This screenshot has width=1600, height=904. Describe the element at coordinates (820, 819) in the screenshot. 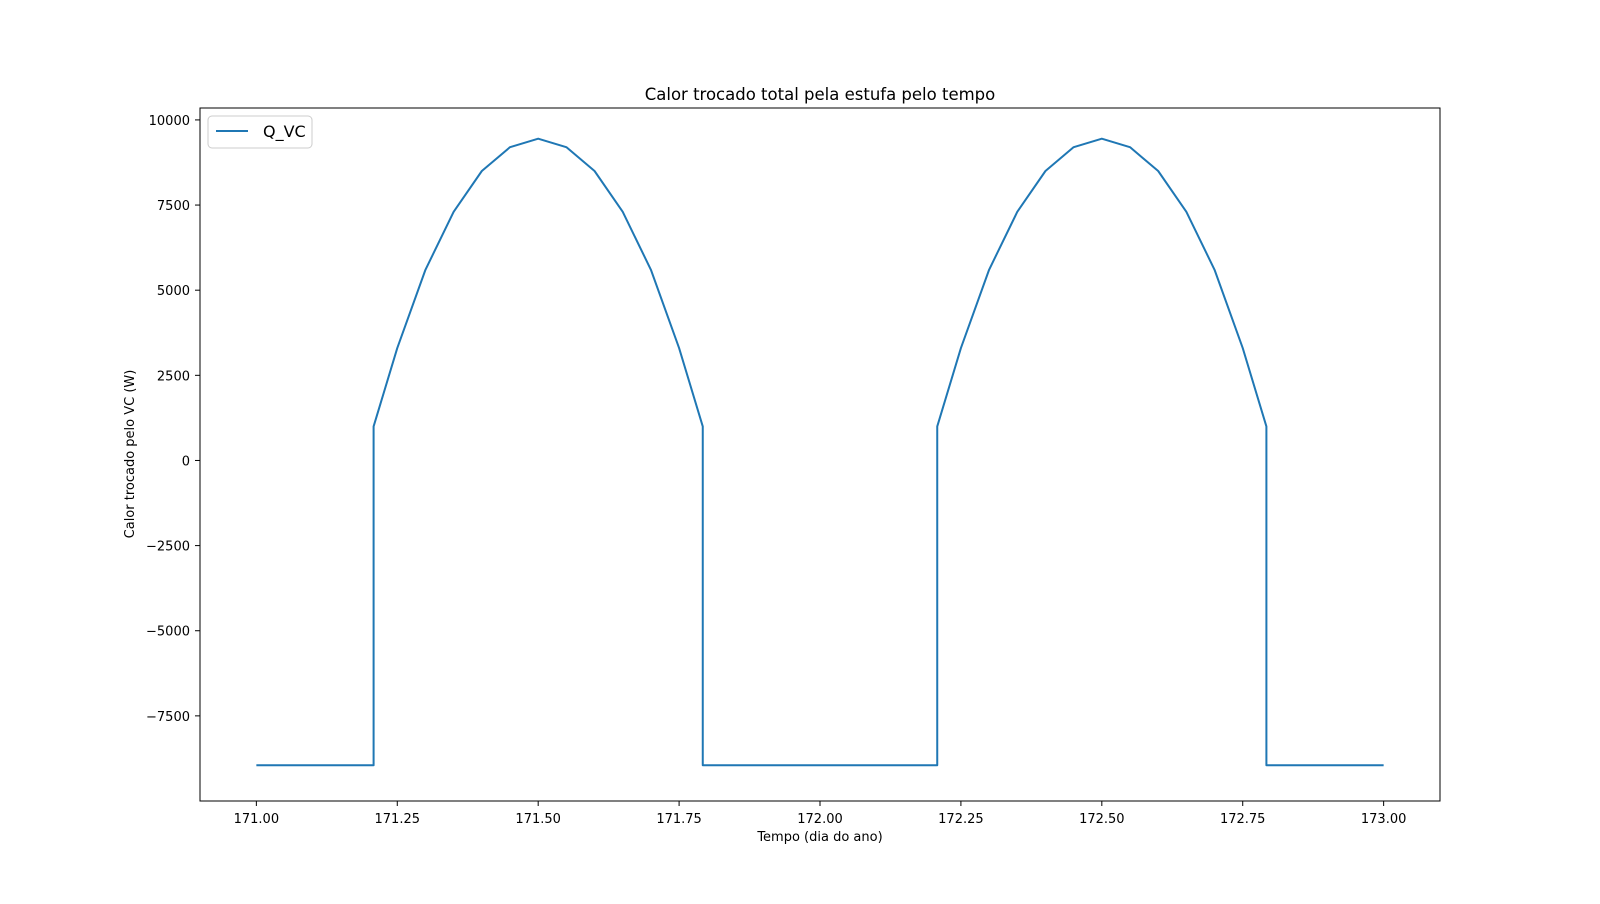

I see `x-tick-label: 172.00` at that location.